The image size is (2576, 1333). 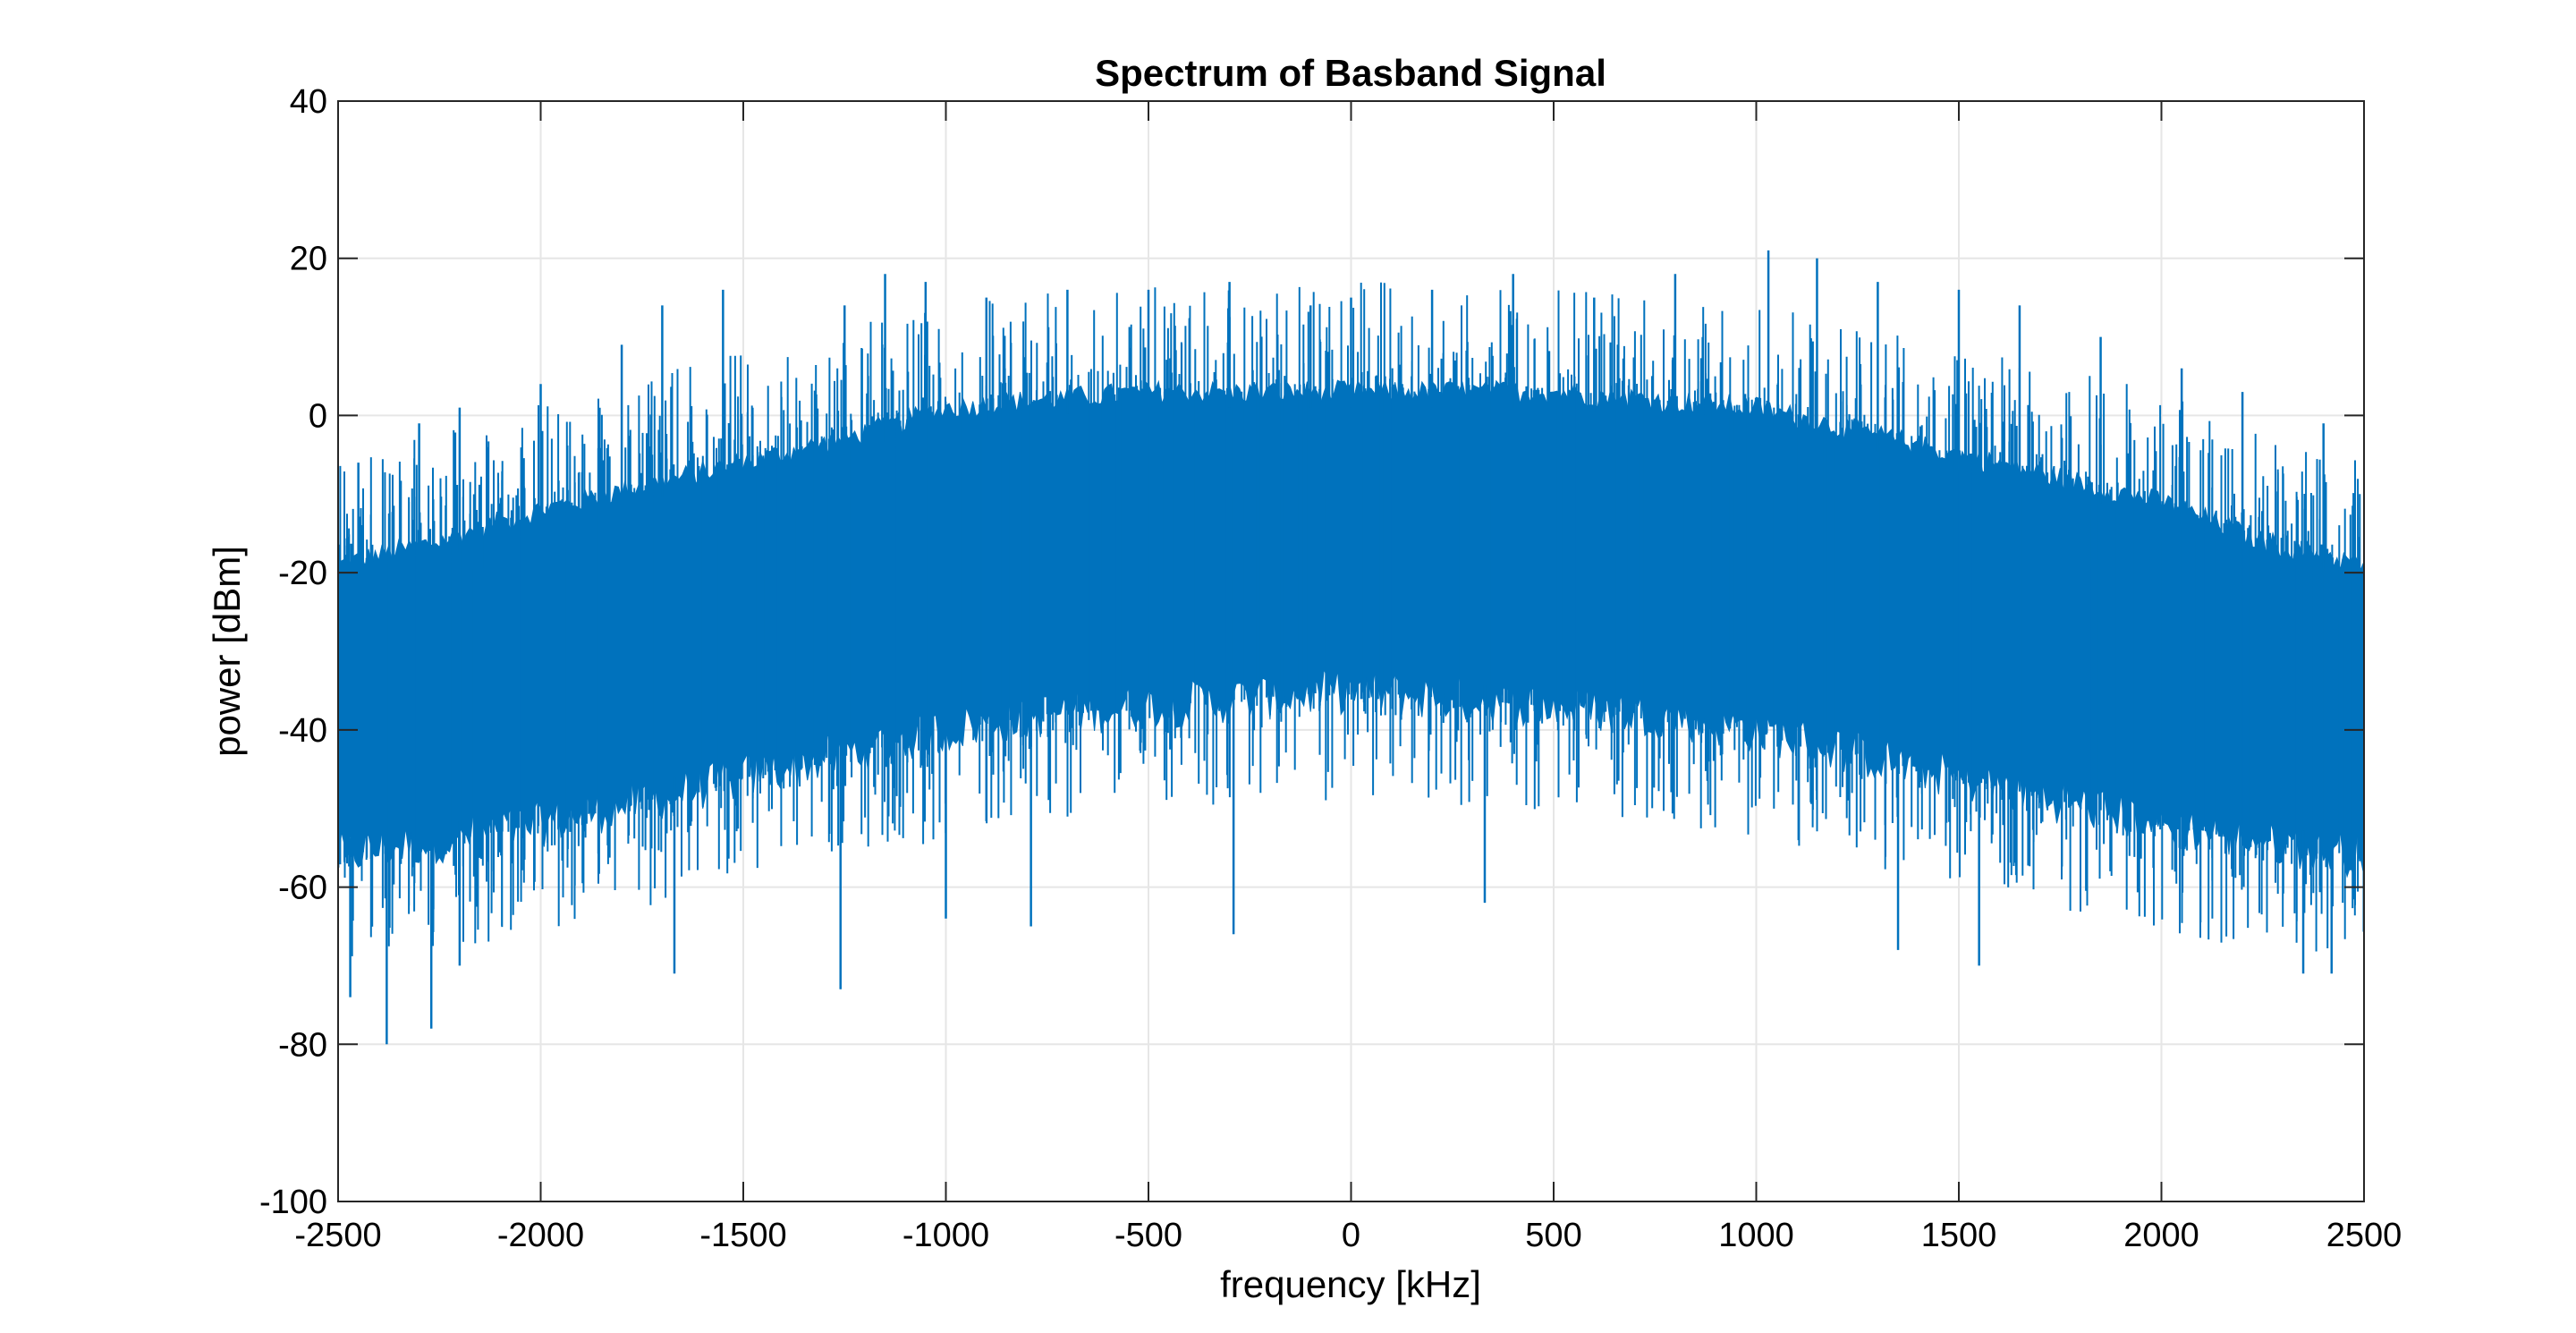 What do you see at coordinates (293, 1202) in the screenshot?
I see `y-tick-label: -100` at bounding box center [293, 1202].